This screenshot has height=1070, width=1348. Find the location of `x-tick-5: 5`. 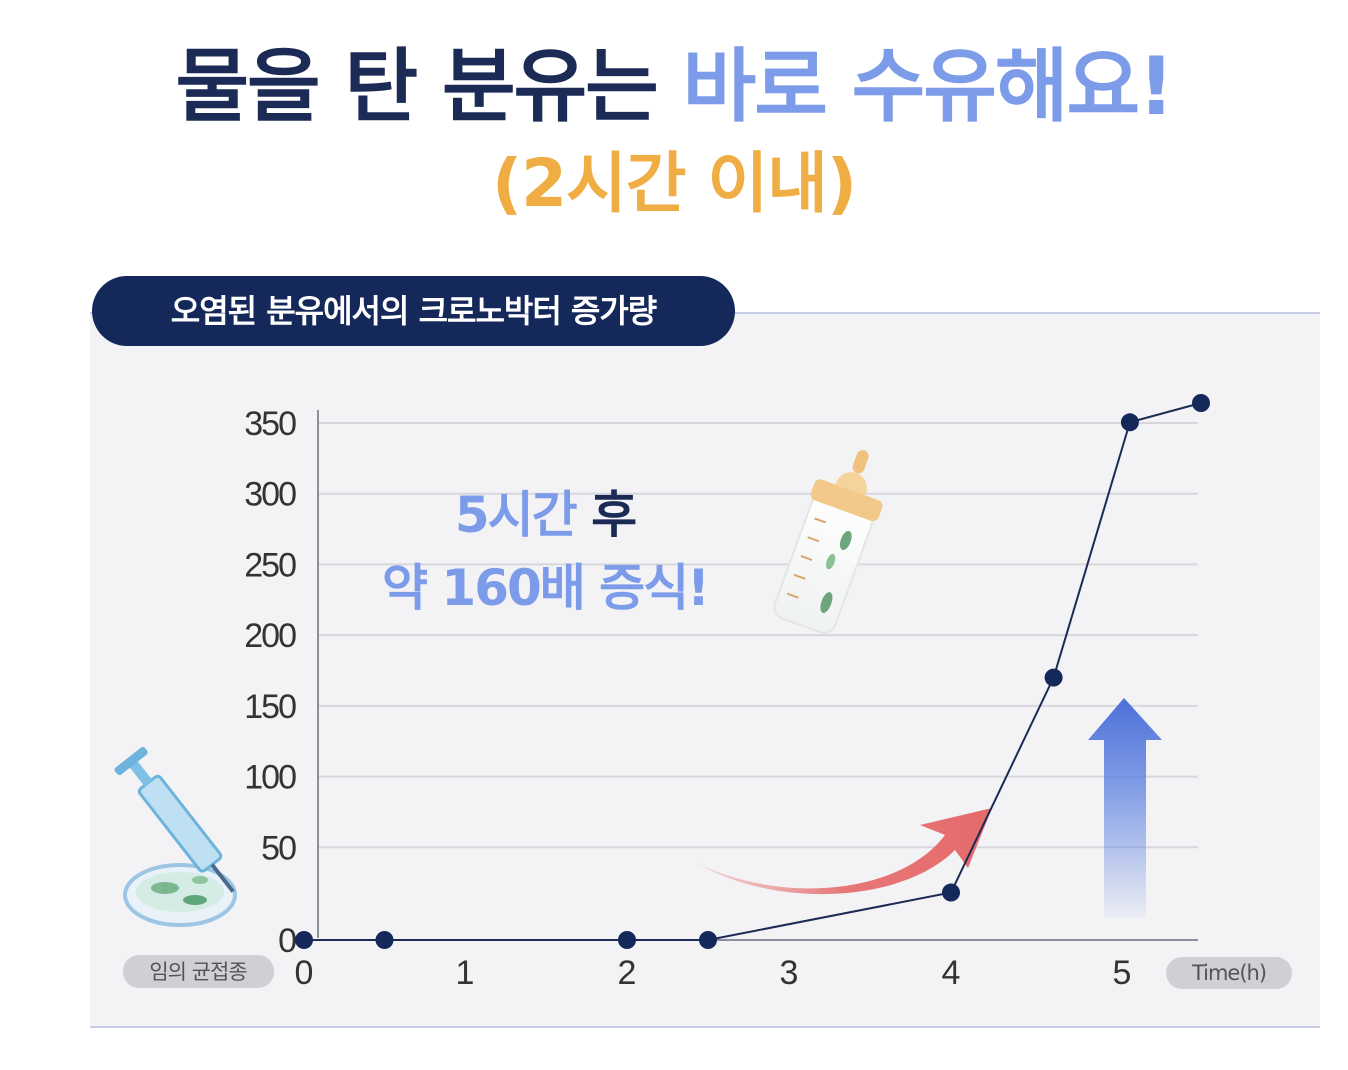

x-tick-5: 5 is located at coordinates (1122, 973).